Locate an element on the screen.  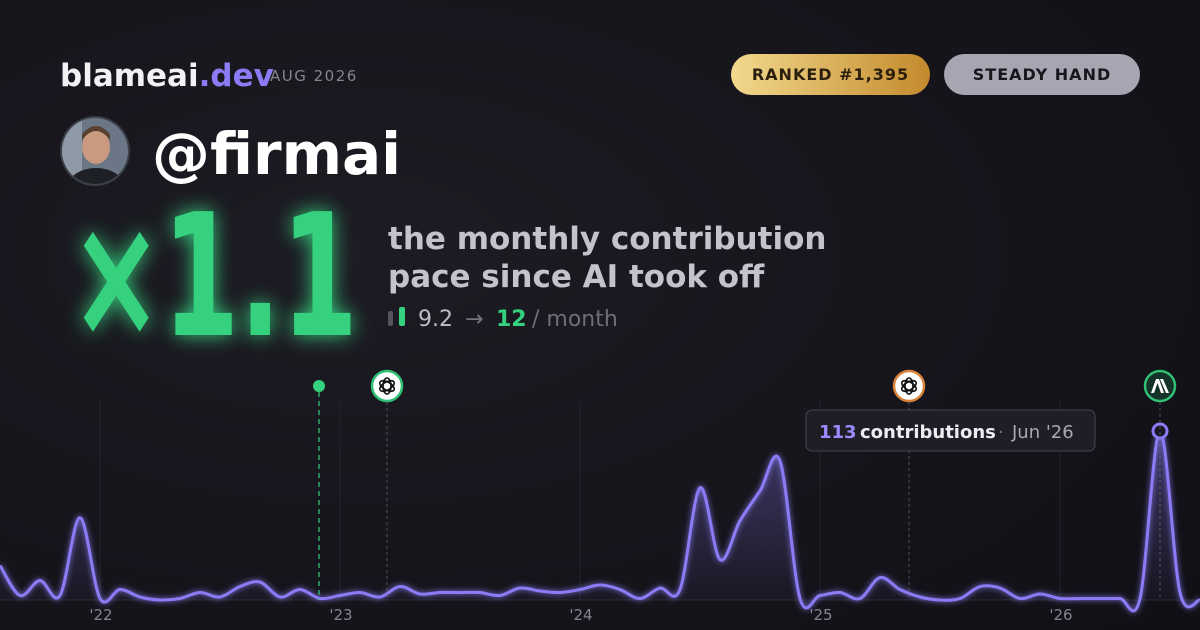
x-tick-label: '26 is located at coordinates (1060, 615).